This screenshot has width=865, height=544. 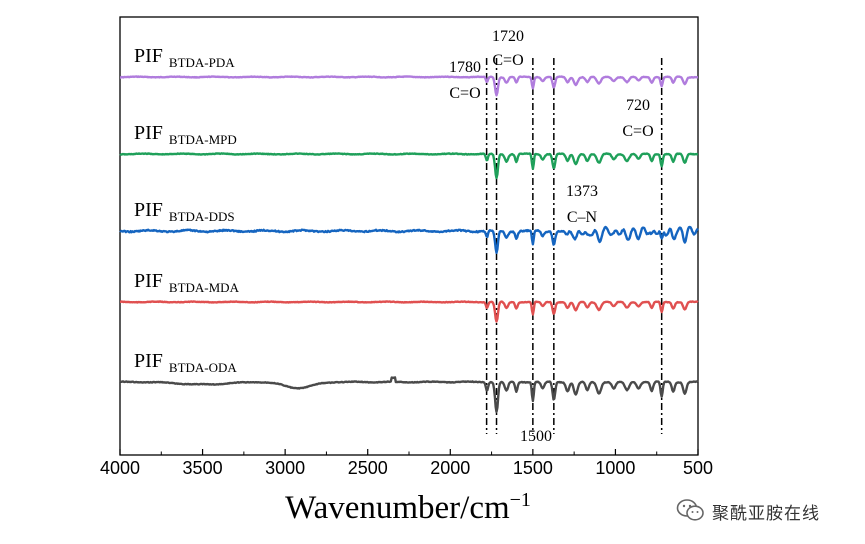 I want to click on annotation-value: 720, so click(x=638, y=105).